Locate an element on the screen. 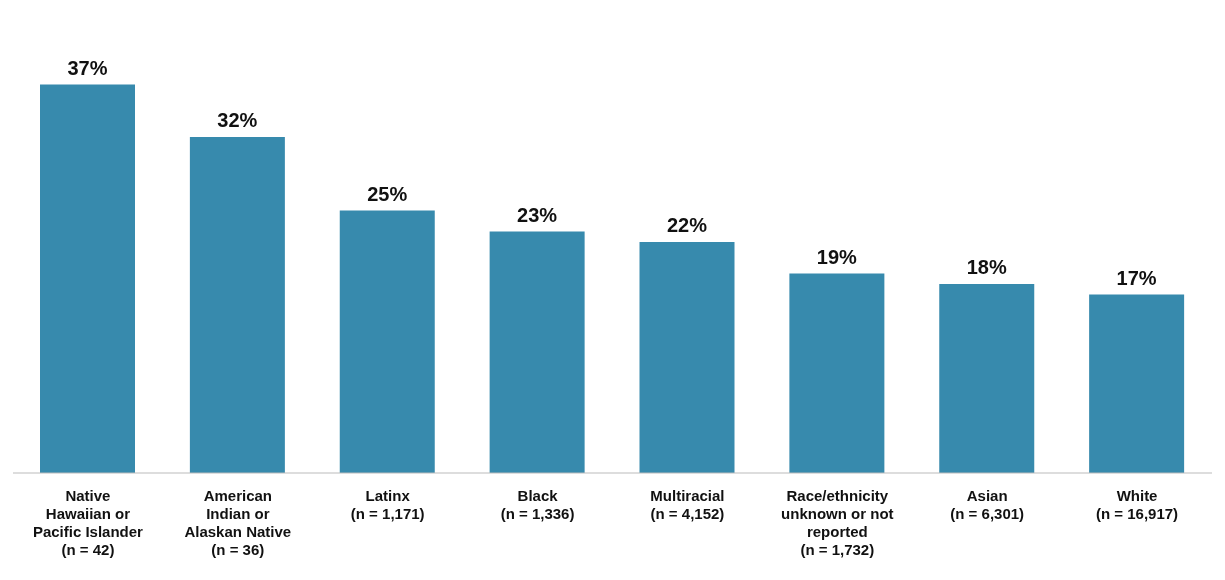 The height and width of the screenshot is (580, 1225). data-label: 23% is located at coordinates (537, 214).